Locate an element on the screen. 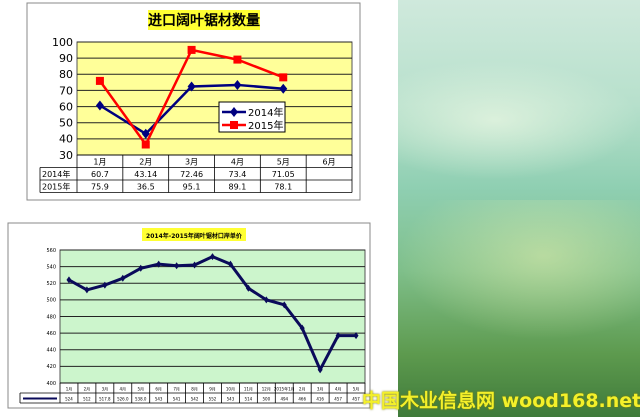 The image size is (640, 420). y-tick-label: 90 is located at coordinates (66, 58).